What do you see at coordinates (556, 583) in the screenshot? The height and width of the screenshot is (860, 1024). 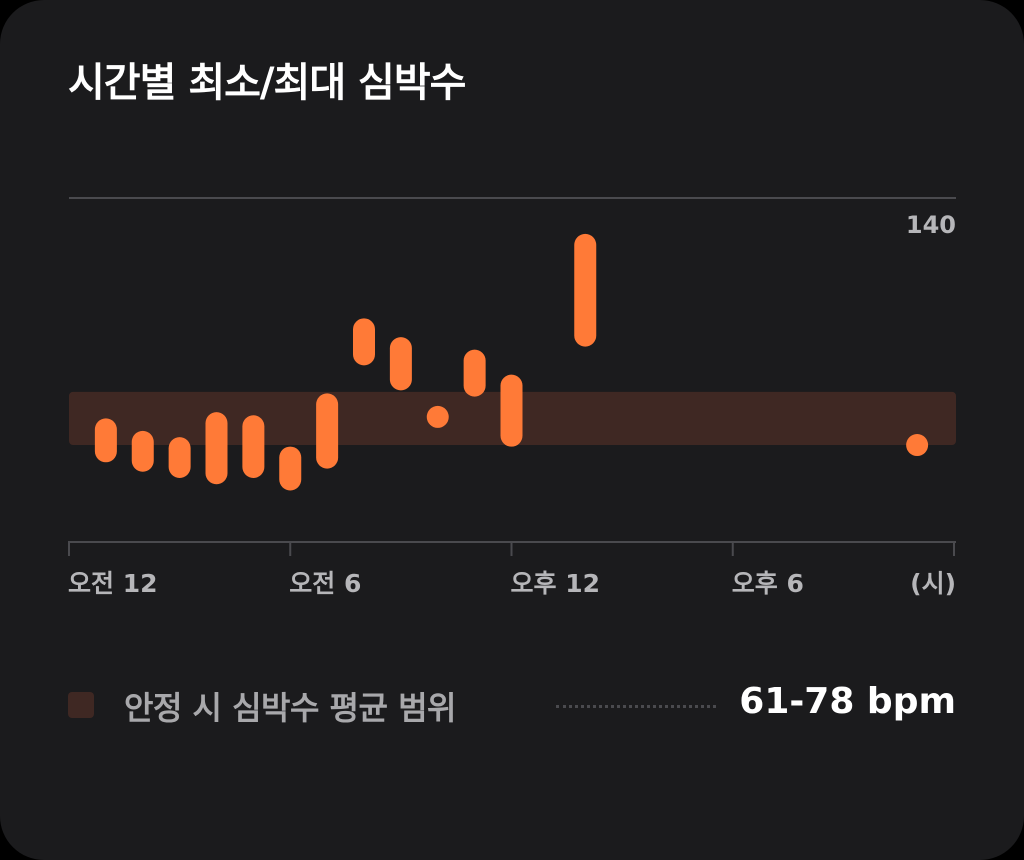 I see `x-tick-label: 오후 12` at bounding box center [556, 583].